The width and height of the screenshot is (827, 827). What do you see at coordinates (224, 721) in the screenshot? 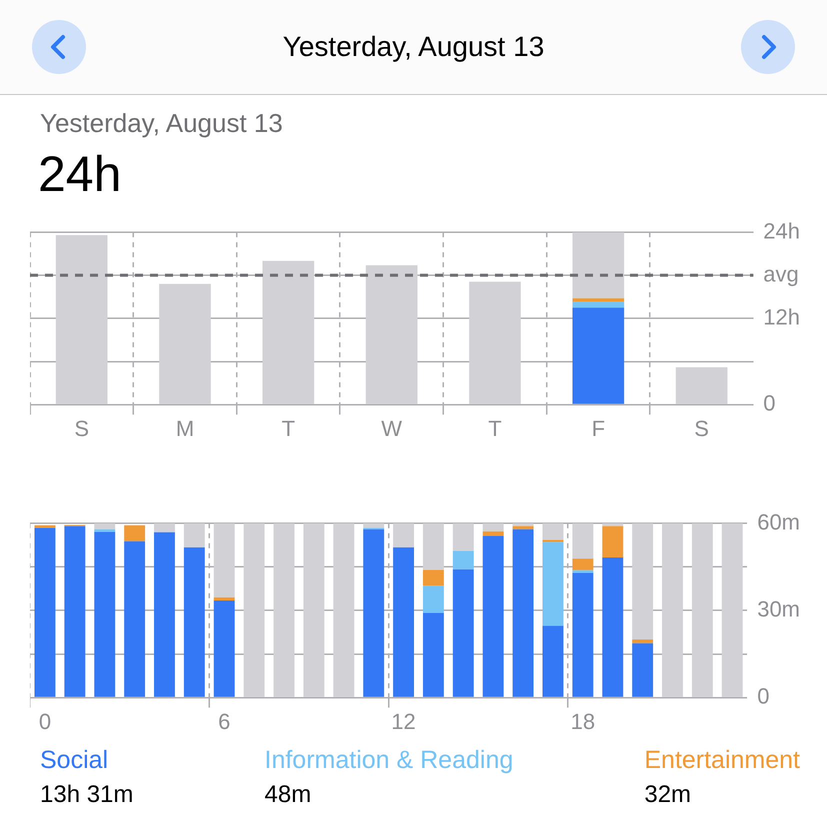
I see `x-tick-label: 6` at bounding box center [224, 721].